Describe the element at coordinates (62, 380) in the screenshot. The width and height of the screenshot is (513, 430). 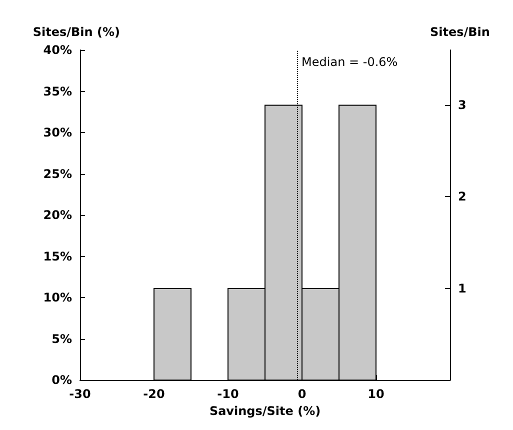
I see `y-tick-label: 0%` at that location.